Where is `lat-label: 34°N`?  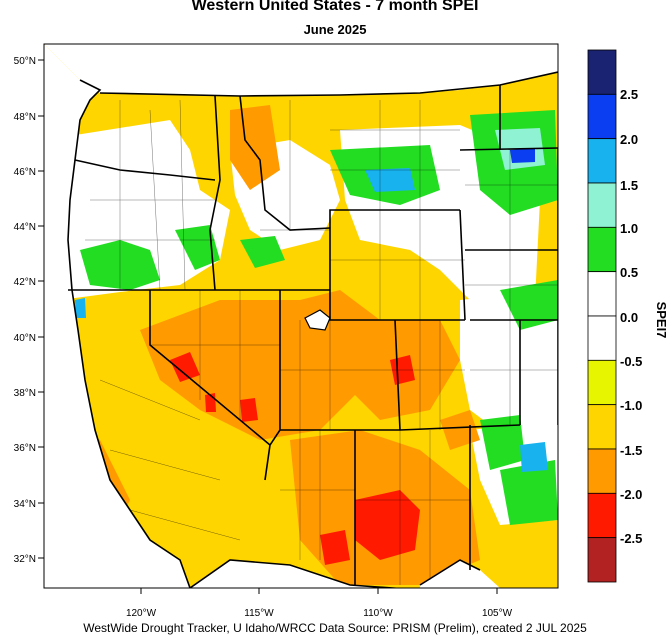
lat-label: 34°N is located at coordinates (25, 504).